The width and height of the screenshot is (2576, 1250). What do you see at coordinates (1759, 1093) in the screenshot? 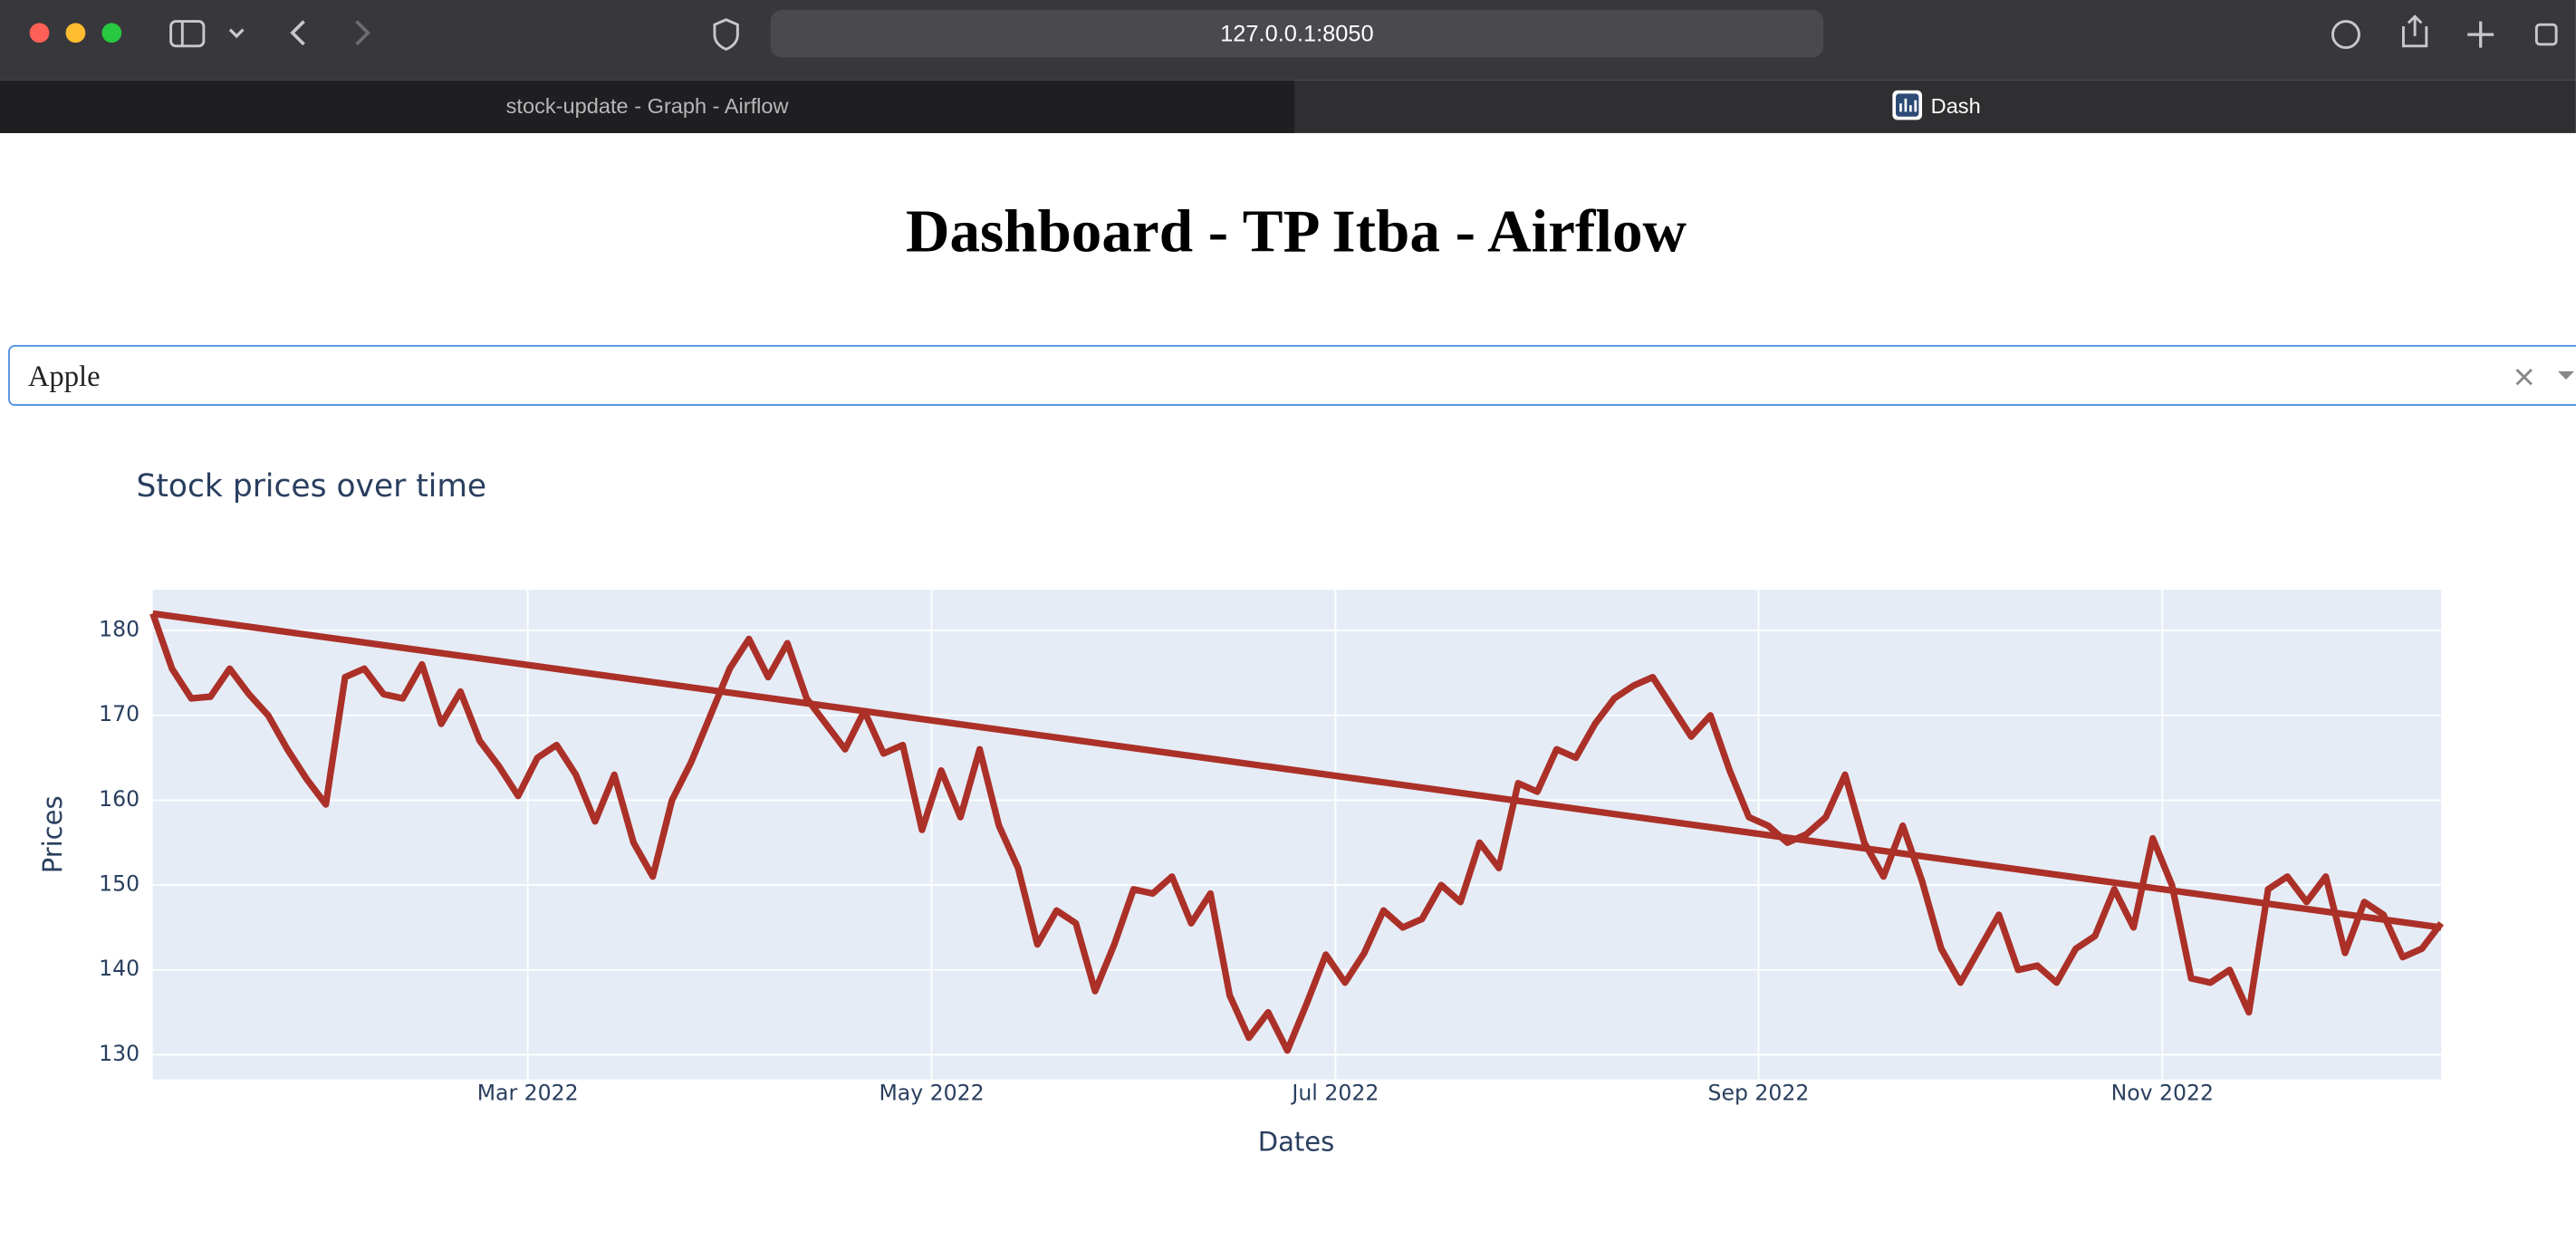
I see `x-tick-label: Sep 2022` at bounding box center [1759, 1093].